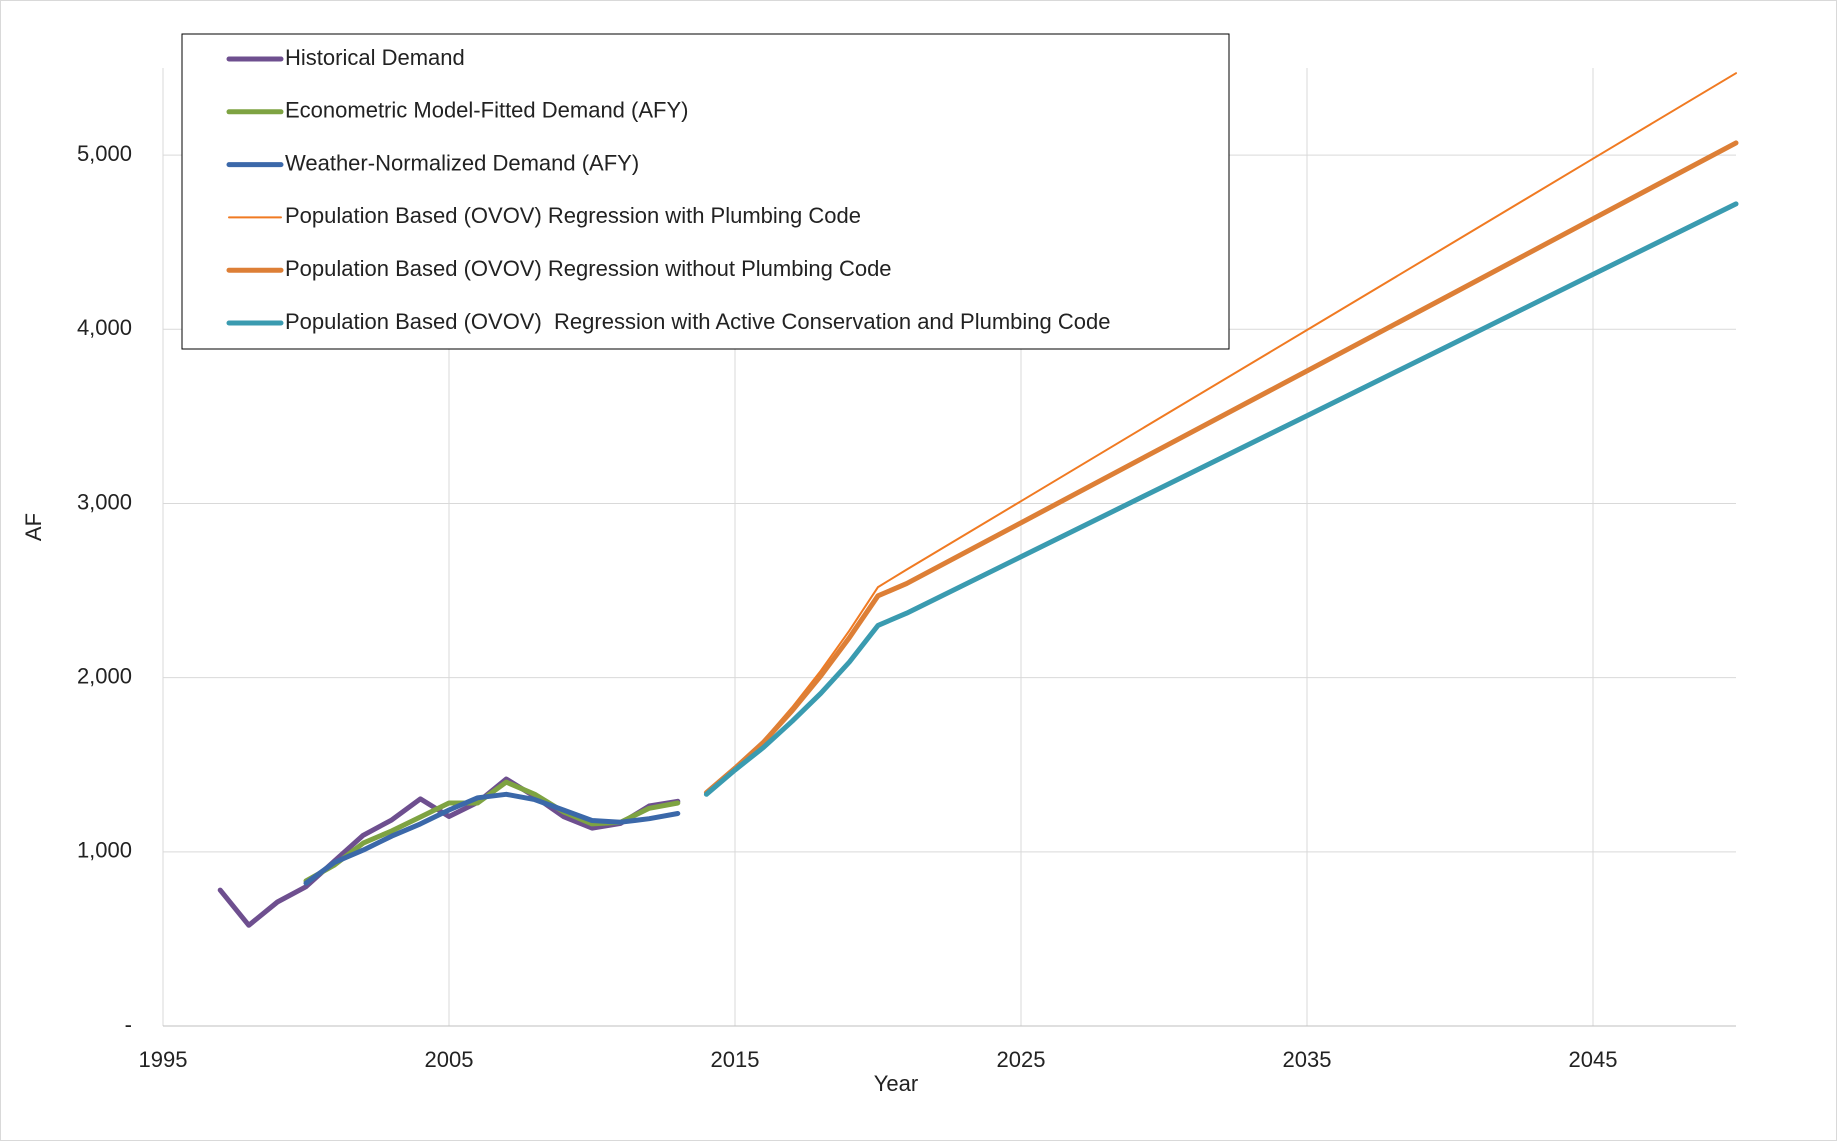 This screenshot has width=1837, height=1141. What do you see at coordinates (449, 1059) in the screenshot?
I see `x-tick-label: 2005` at bounding box center [449, 1059].